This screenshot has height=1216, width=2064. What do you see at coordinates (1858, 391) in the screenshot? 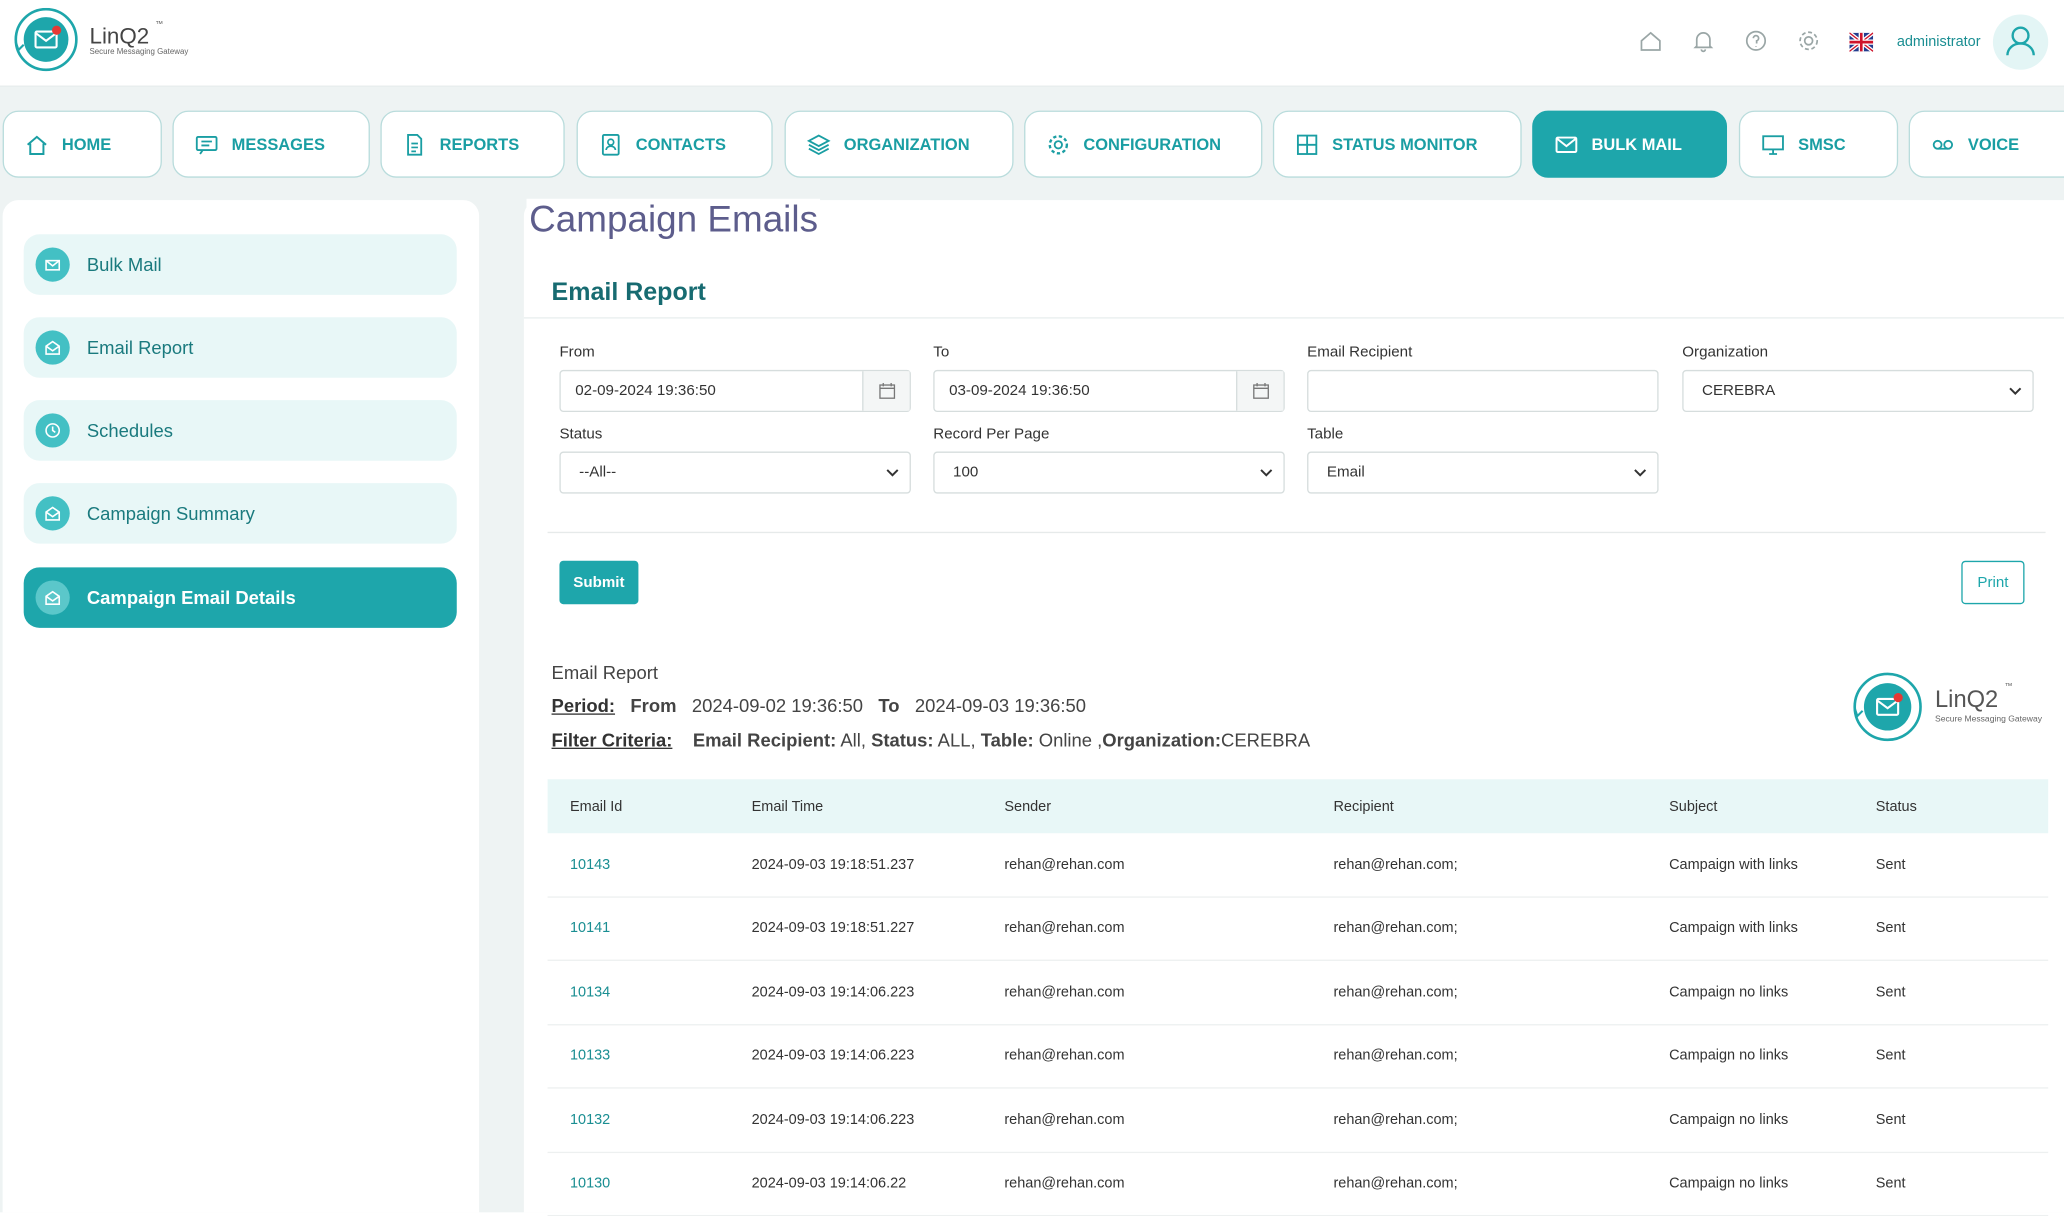
I see `organization-select: CEREBRA` at bounding box center [1858, 391].